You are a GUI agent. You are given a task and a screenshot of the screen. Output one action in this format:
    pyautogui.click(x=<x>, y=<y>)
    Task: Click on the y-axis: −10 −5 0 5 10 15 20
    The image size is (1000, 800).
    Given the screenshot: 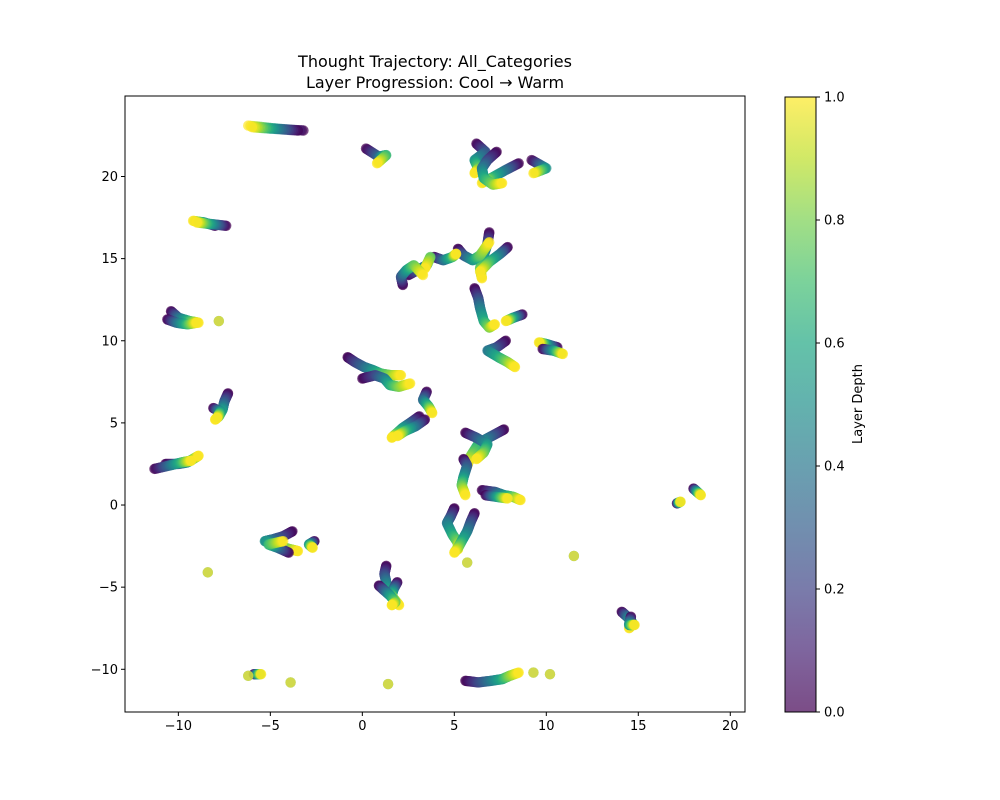 What is the action you would take?
    pyautogui.click(x=108, y=424)
    